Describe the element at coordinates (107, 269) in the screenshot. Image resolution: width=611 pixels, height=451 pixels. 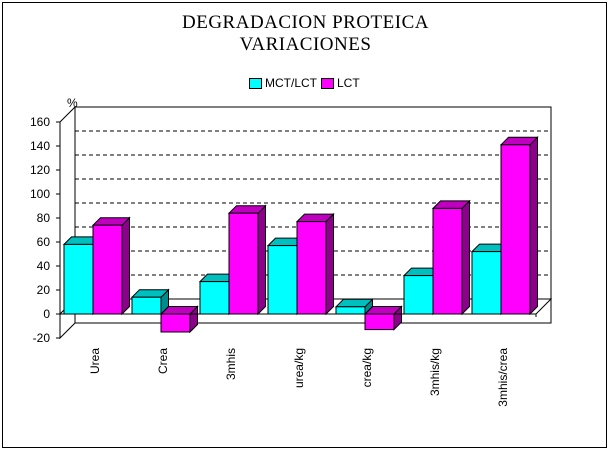
I see `bar-lct-urea` at that location.